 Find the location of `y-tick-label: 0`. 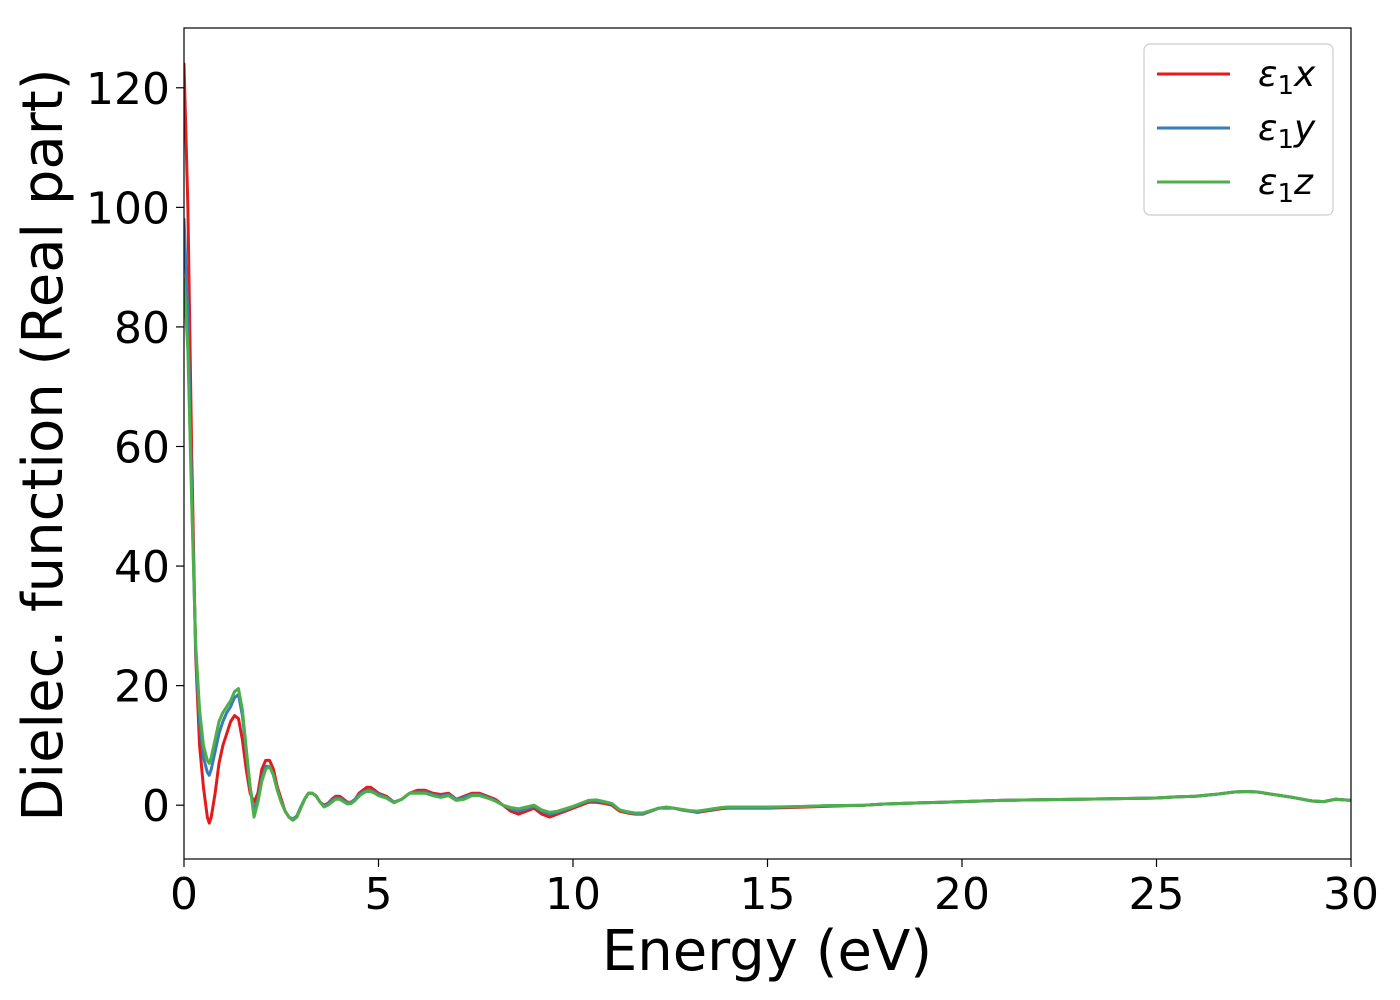

y-tick-label: 0 is located at coordinates (156, 806).